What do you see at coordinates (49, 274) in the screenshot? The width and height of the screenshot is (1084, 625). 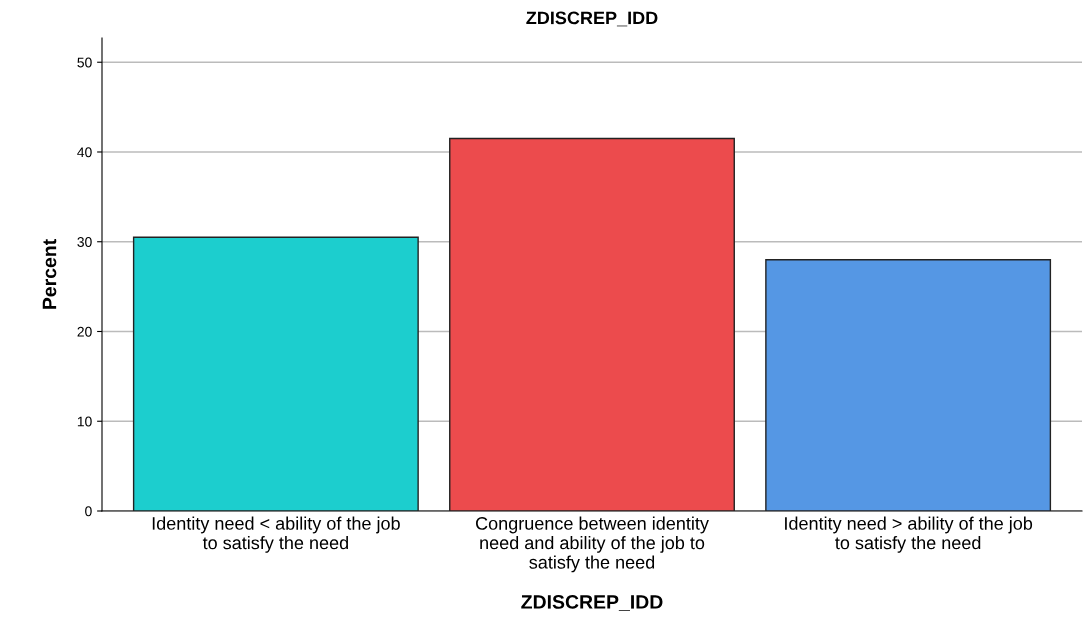 I see `y-axis-title: Percent` at bounding box center [49, 274].